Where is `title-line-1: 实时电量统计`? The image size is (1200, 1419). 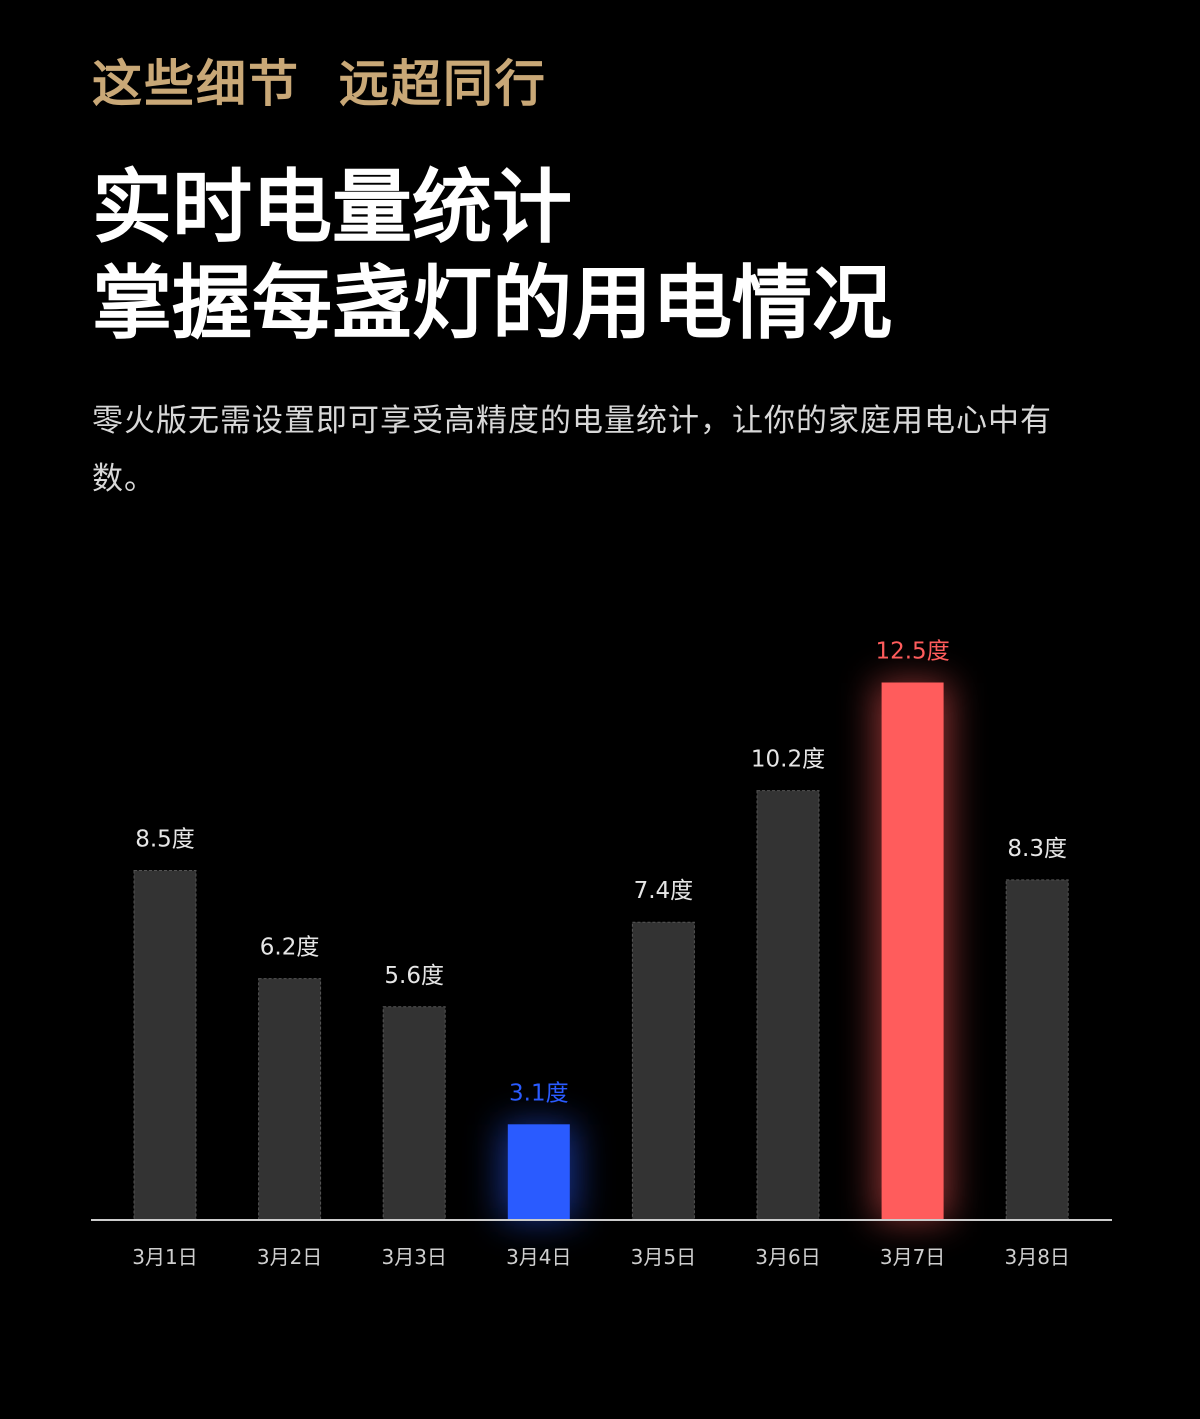 title-line-1: 实时电量统计 is located at coordinates (332, 207).